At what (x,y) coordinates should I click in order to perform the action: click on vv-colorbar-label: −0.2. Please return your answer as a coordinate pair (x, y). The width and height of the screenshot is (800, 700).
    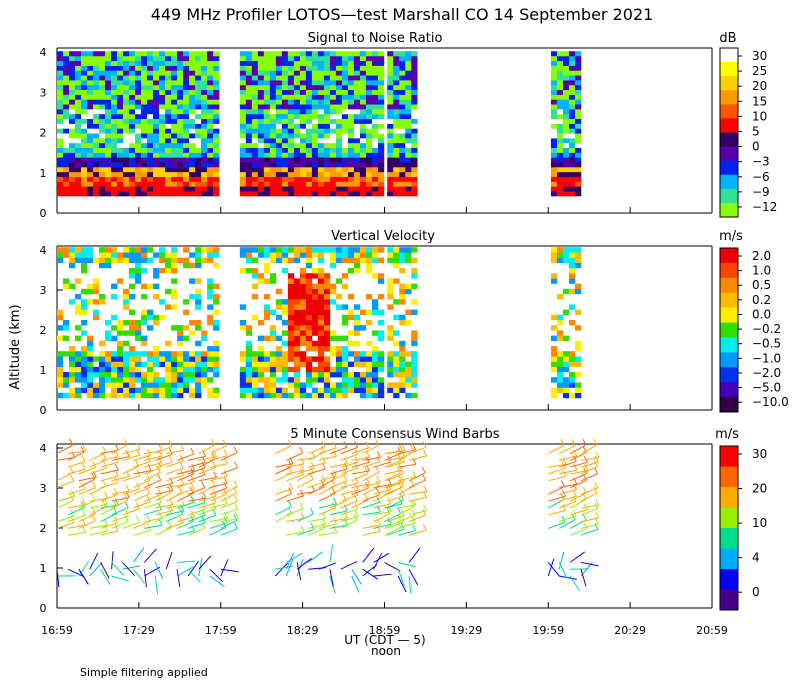
    Looking at the image, I should click on (766, 329).